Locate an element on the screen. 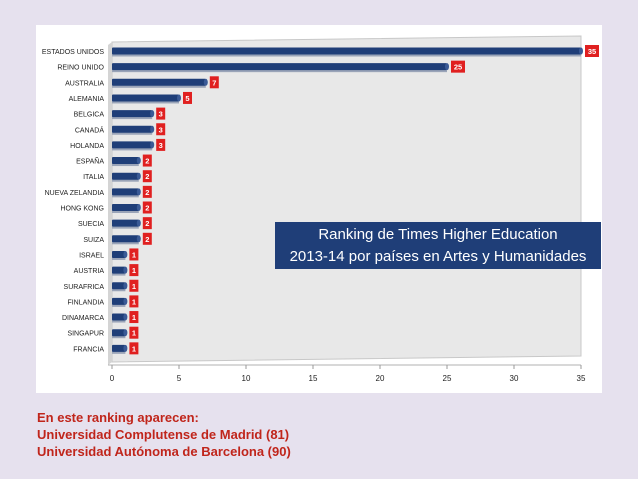  note-line-3: Universidad Autónoma de Barcelona (90) is located at coordinates (164, 451).